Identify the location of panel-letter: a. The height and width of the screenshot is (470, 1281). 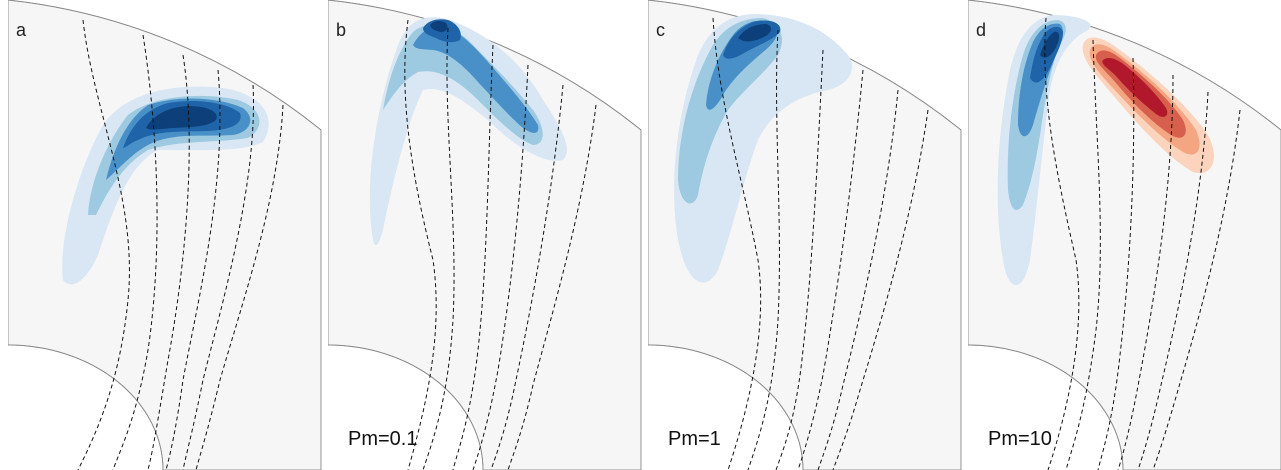
(21, 30).